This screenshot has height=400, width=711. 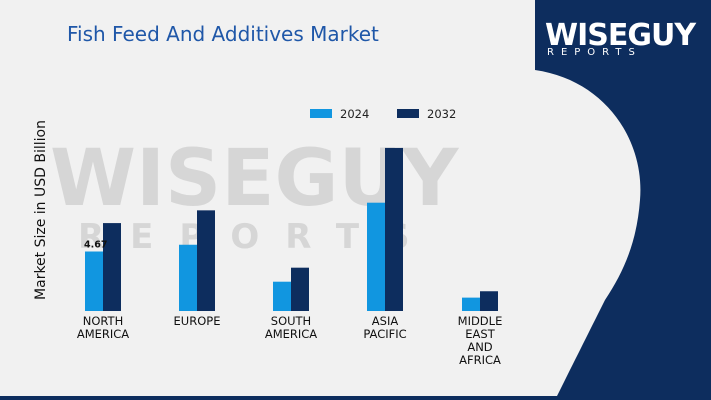 What do you see at coordinates (257, 237) in the screenshot?
I see `watermark-logo-subtext: REPORTS` at bounding box center [257, 237].